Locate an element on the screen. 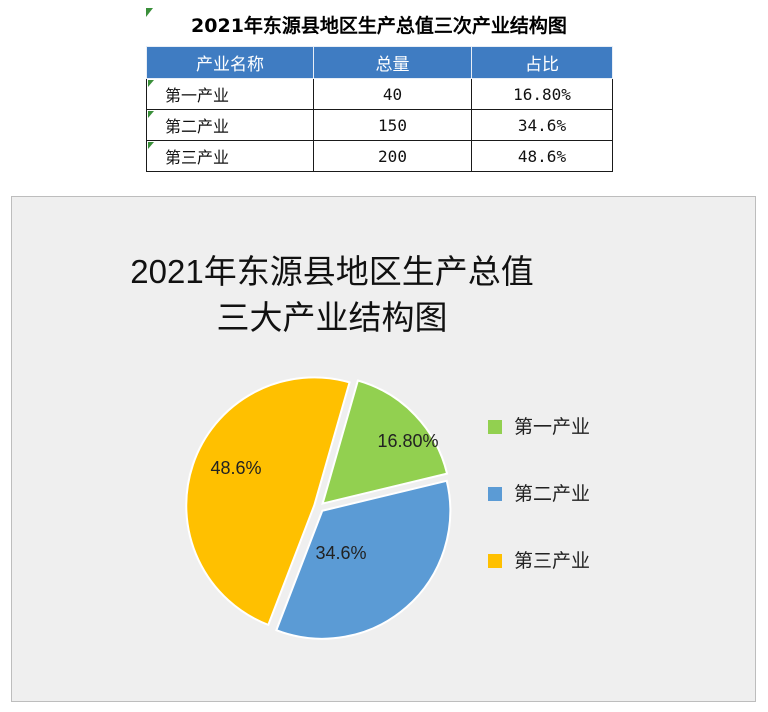 The height and width of the screenshot is (712, 768). header-total: 总量 is located at coordinates (392, 62).